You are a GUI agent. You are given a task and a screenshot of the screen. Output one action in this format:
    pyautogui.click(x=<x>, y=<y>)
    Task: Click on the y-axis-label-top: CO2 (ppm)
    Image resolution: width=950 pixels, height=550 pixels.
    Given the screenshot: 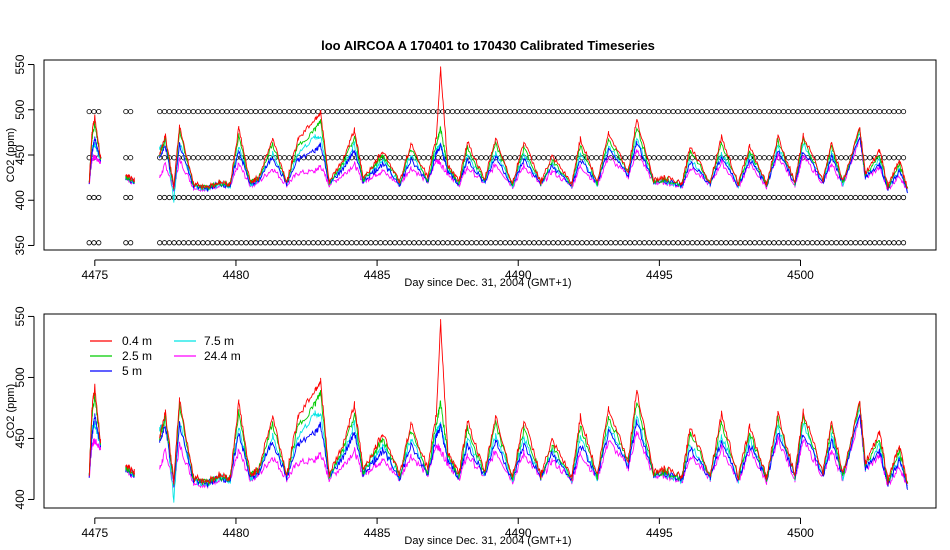 What is the action you would take?
    pyautogui.click(x=11, y=155)
    